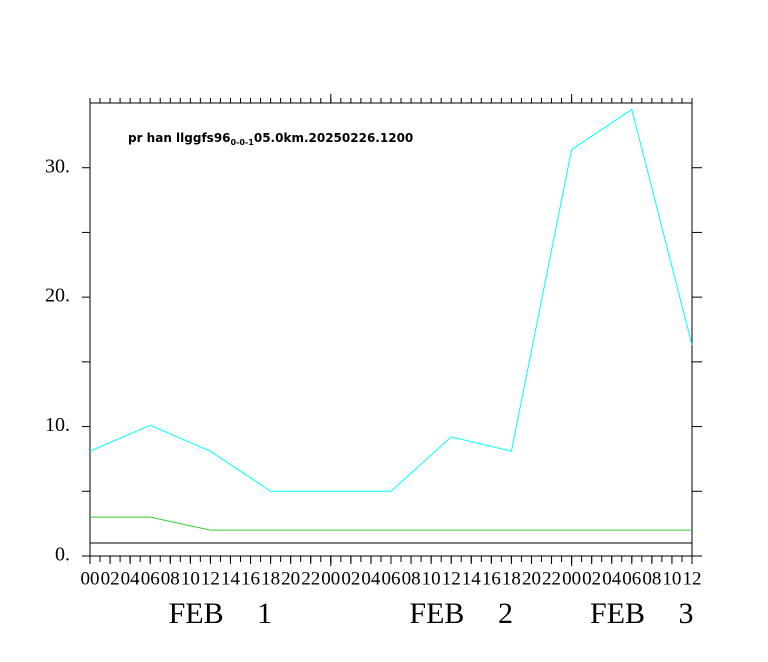 The height and width of the screenshot is (662, 768). Describe the element at coordinates (391, 523) in the screenshot. I see `series-line` at that location.